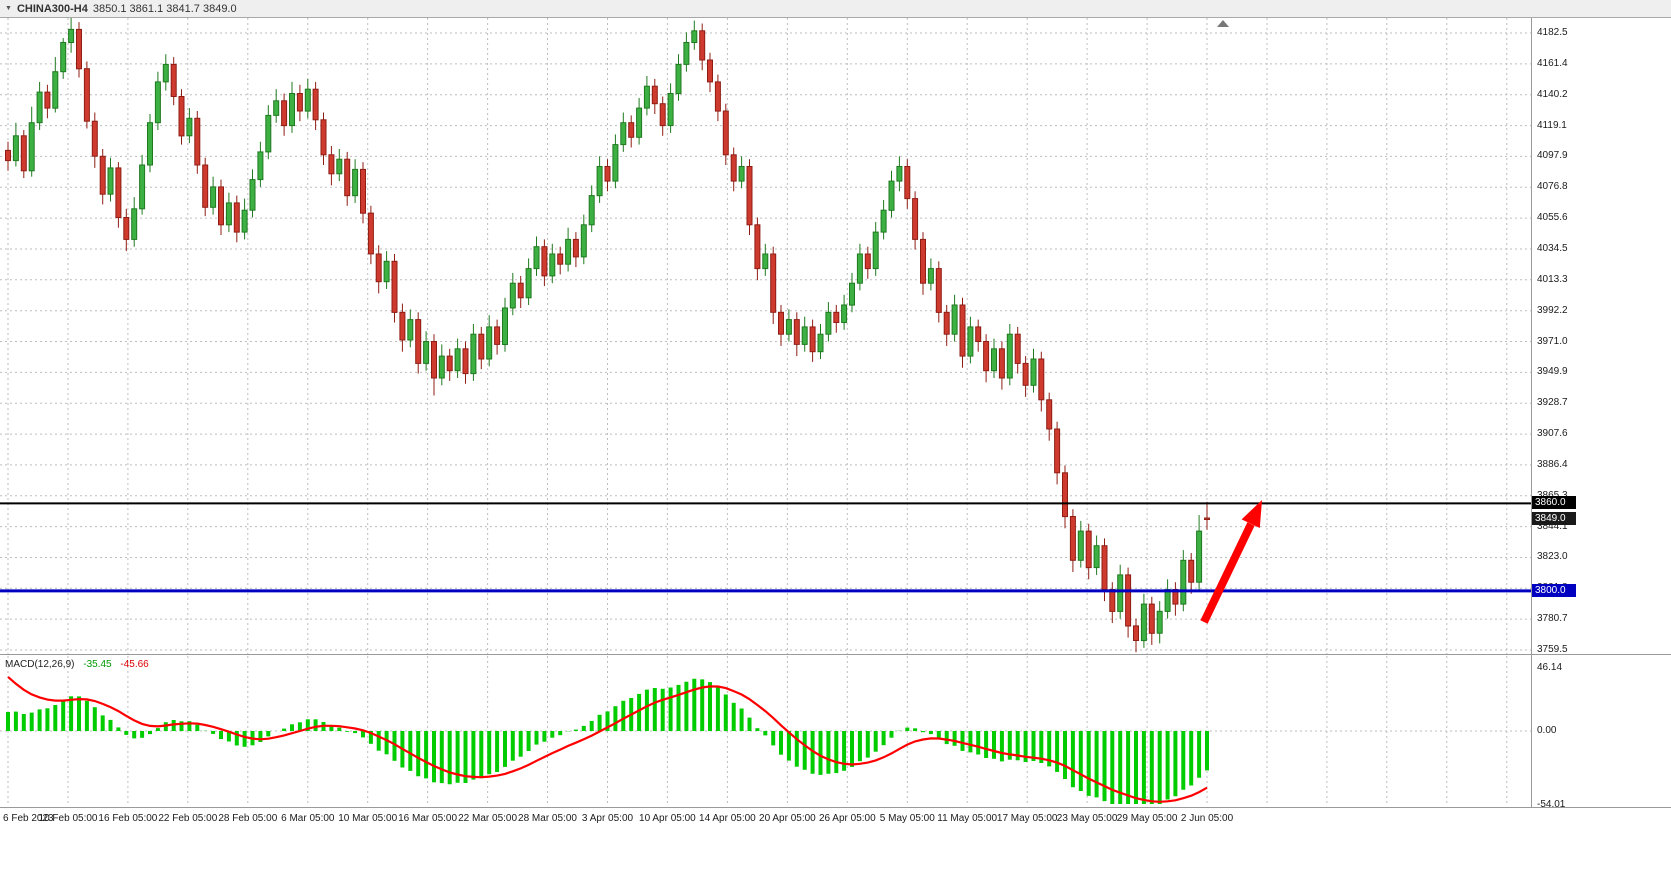  Describe the element at coordinates (1552, 186) in the screenshot. I see `price-axis-label: 4076.8` at that location.